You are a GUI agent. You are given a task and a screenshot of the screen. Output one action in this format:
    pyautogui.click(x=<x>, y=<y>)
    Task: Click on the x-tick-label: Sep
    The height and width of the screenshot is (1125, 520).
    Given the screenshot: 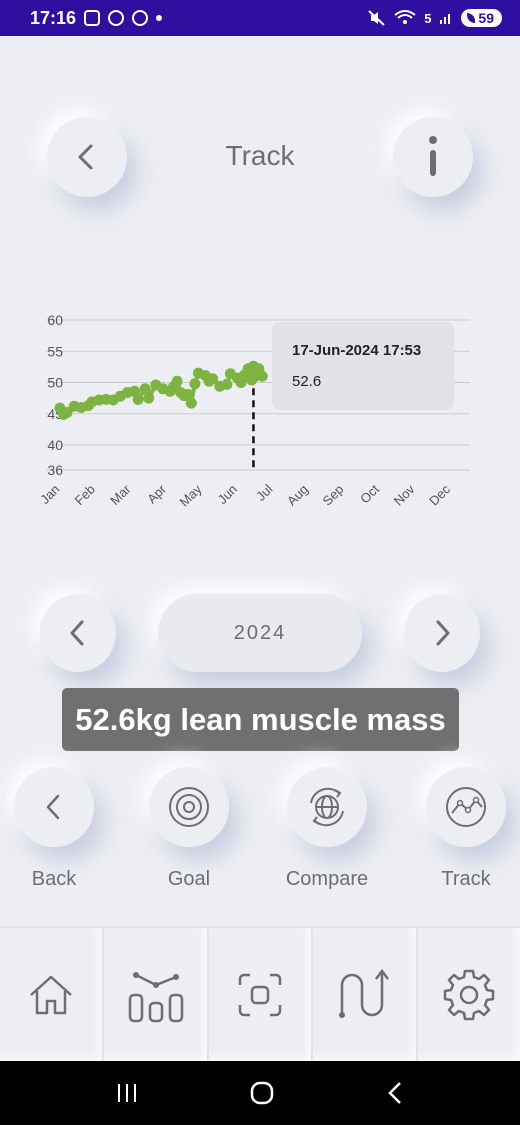 What is the action you would take?
    pyautogui.click(x=333, y=495)
    